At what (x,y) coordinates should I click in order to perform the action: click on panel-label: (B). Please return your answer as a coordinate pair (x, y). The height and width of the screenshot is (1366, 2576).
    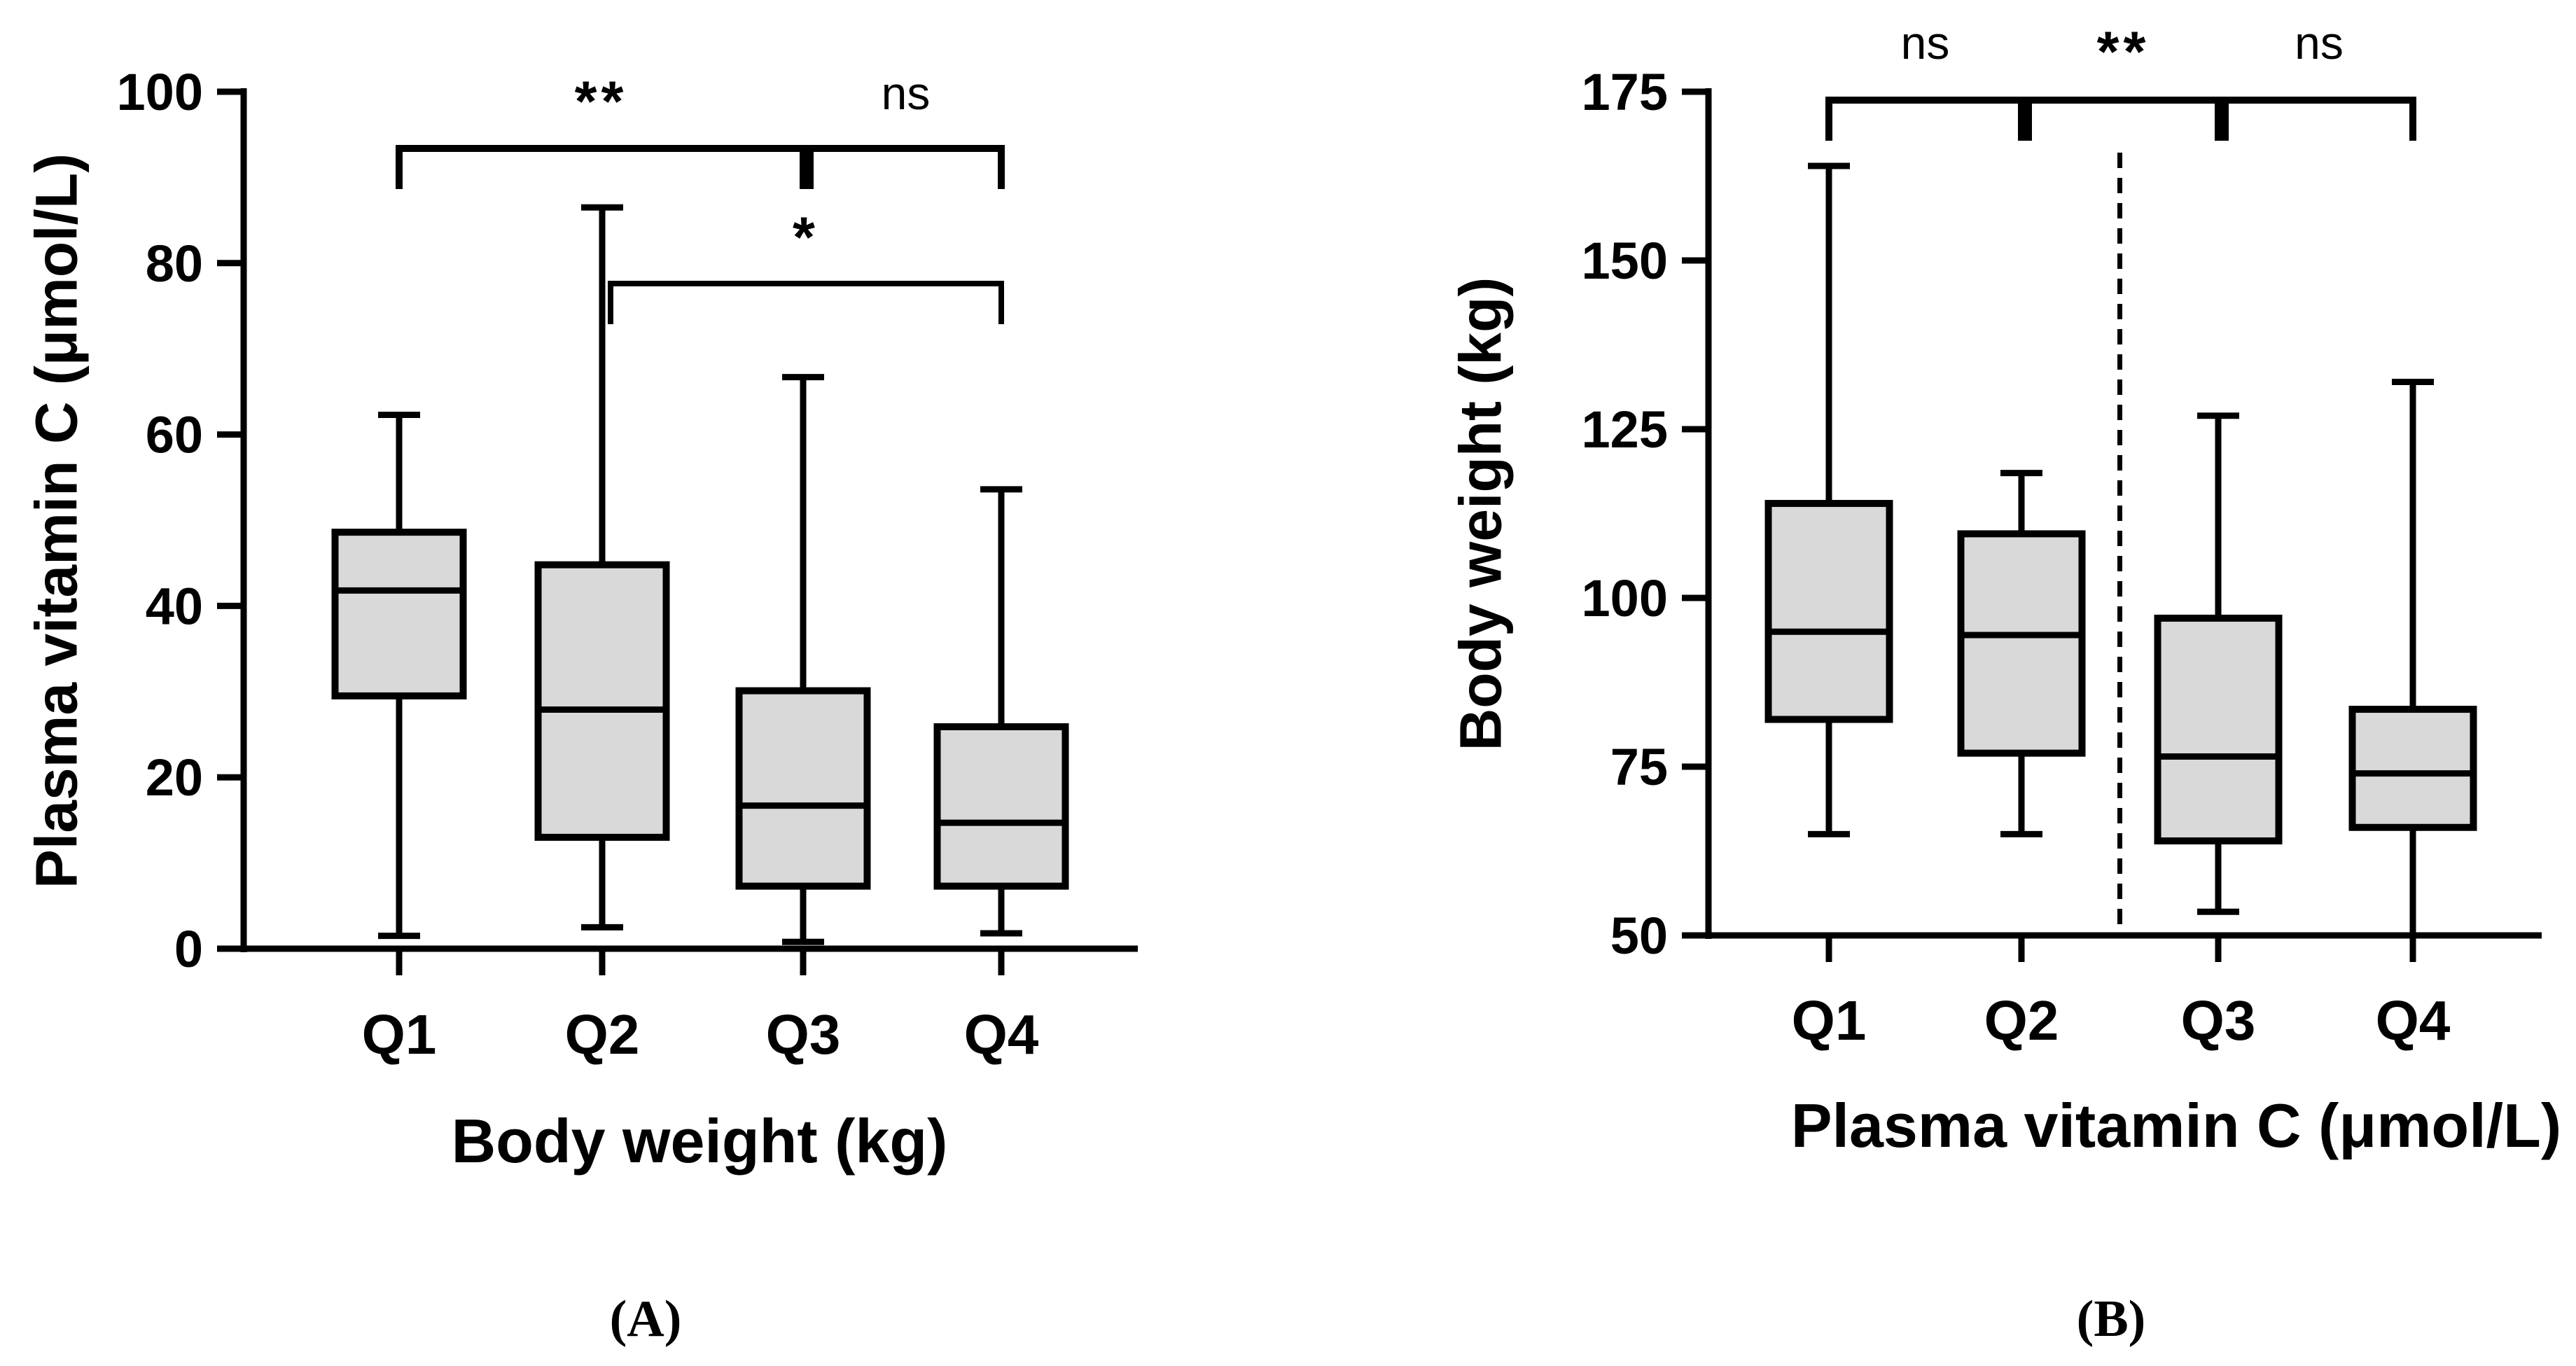
    Looking at the image, I should click on (2111, 1319).